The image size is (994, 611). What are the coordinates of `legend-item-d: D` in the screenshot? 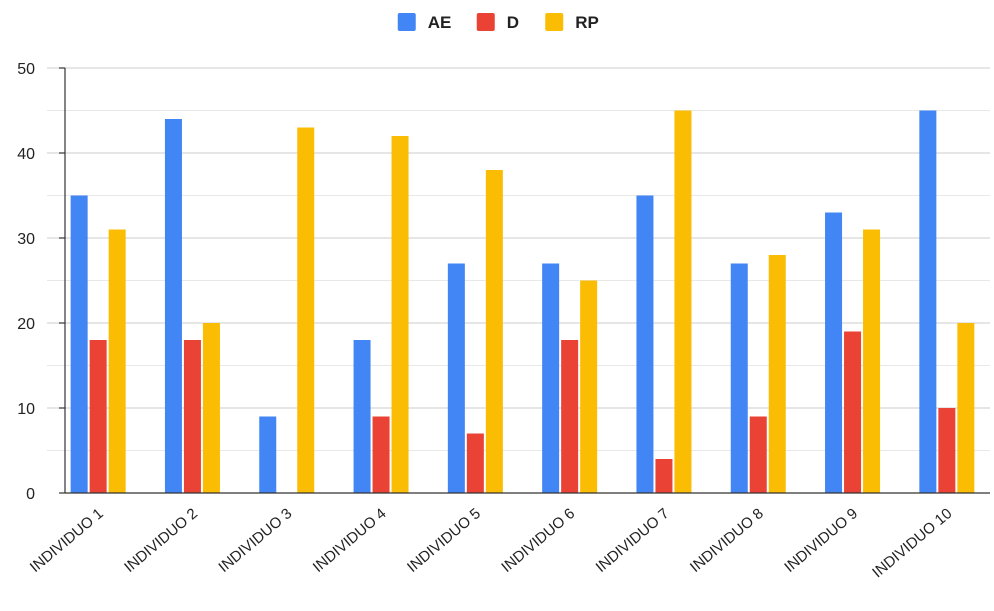 It's located at (497, 22).